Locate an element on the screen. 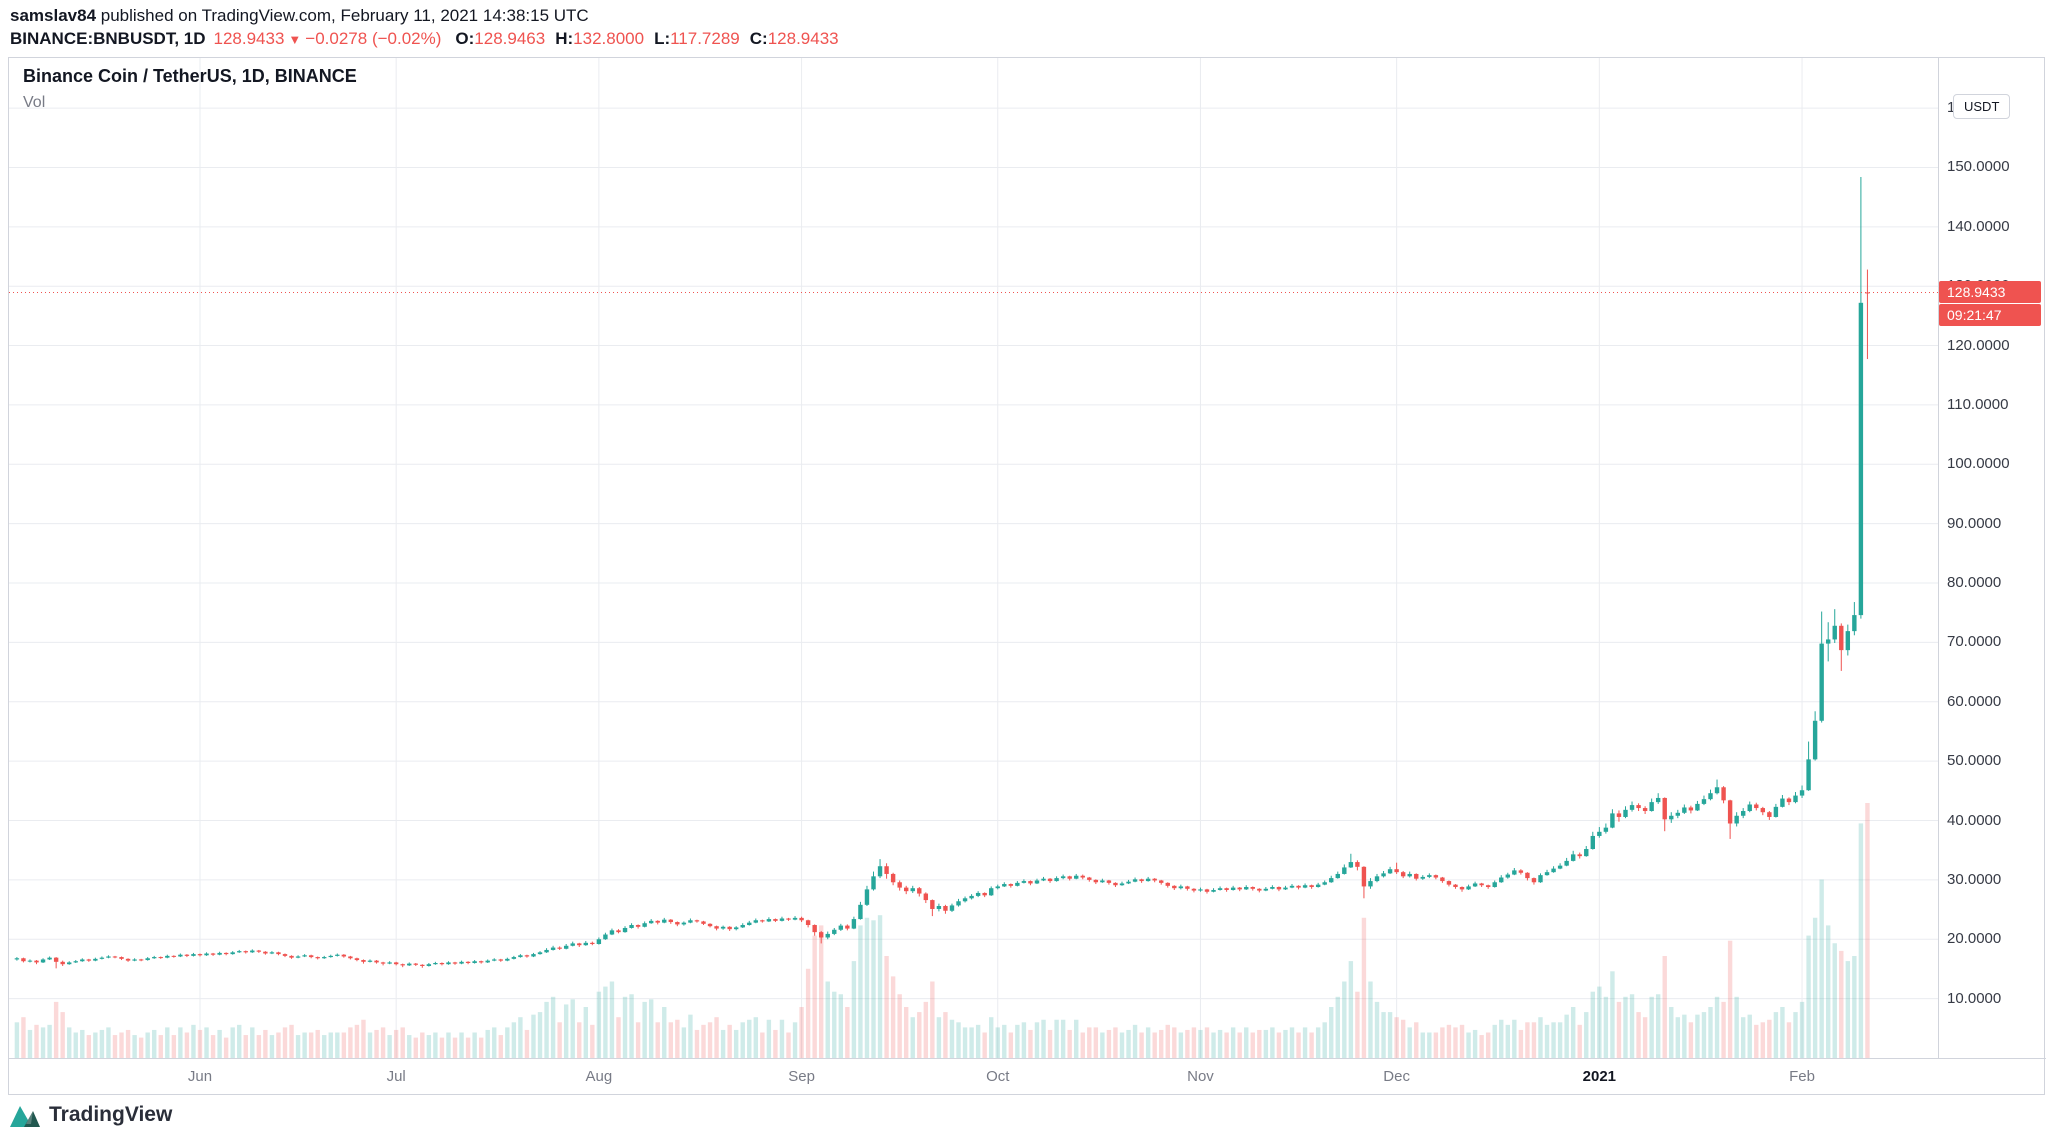 The height and width of the screenshot is (1146, 2048). price-tick-label: 30.0000 is located at coordinates (1974, 879).